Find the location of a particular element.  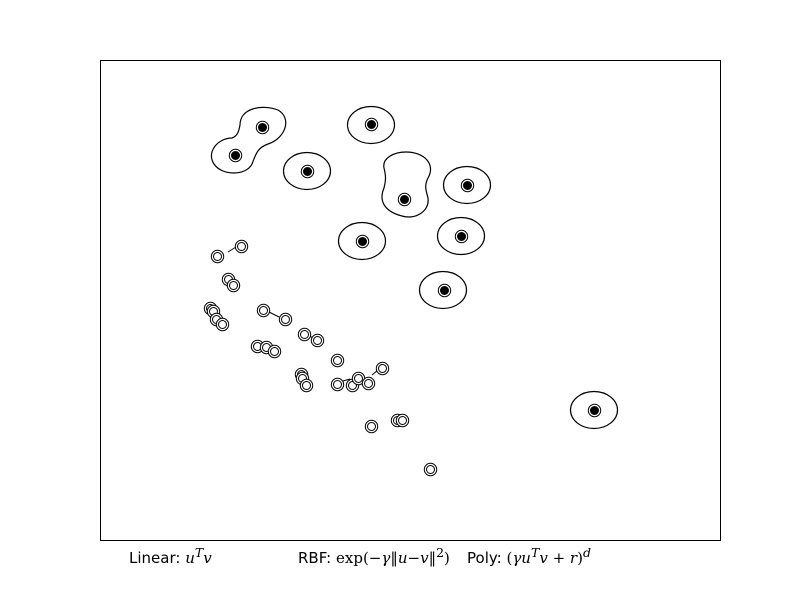

legend-rbf: RBF: exp(−γ‖u−v‖2) is located at coordinates (374, 556).